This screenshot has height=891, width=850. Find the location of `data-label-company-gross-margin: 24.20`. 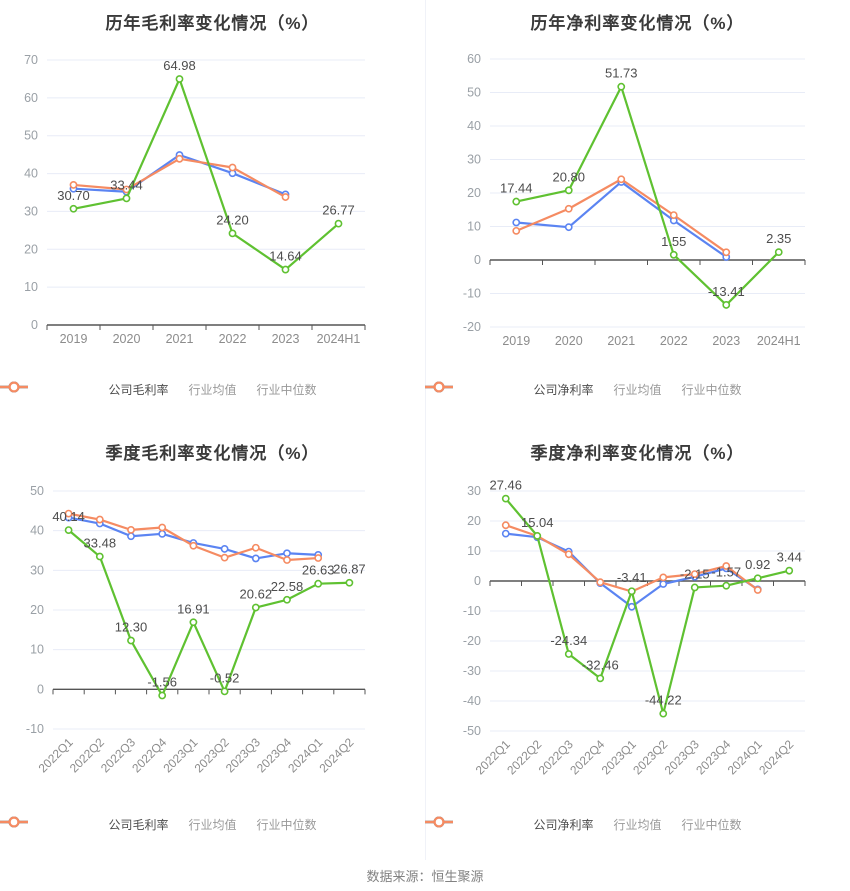

data-label-company-gross-margin: 24.20 is located at coordinates (232, 219).